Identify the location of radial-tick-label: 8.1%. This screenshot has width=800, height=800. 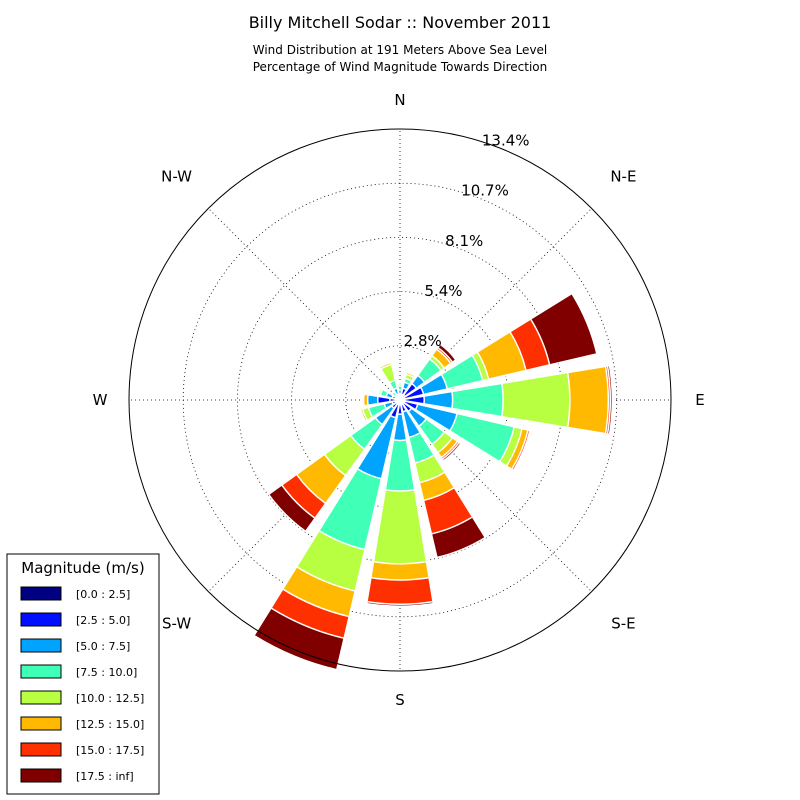
(464, 241).